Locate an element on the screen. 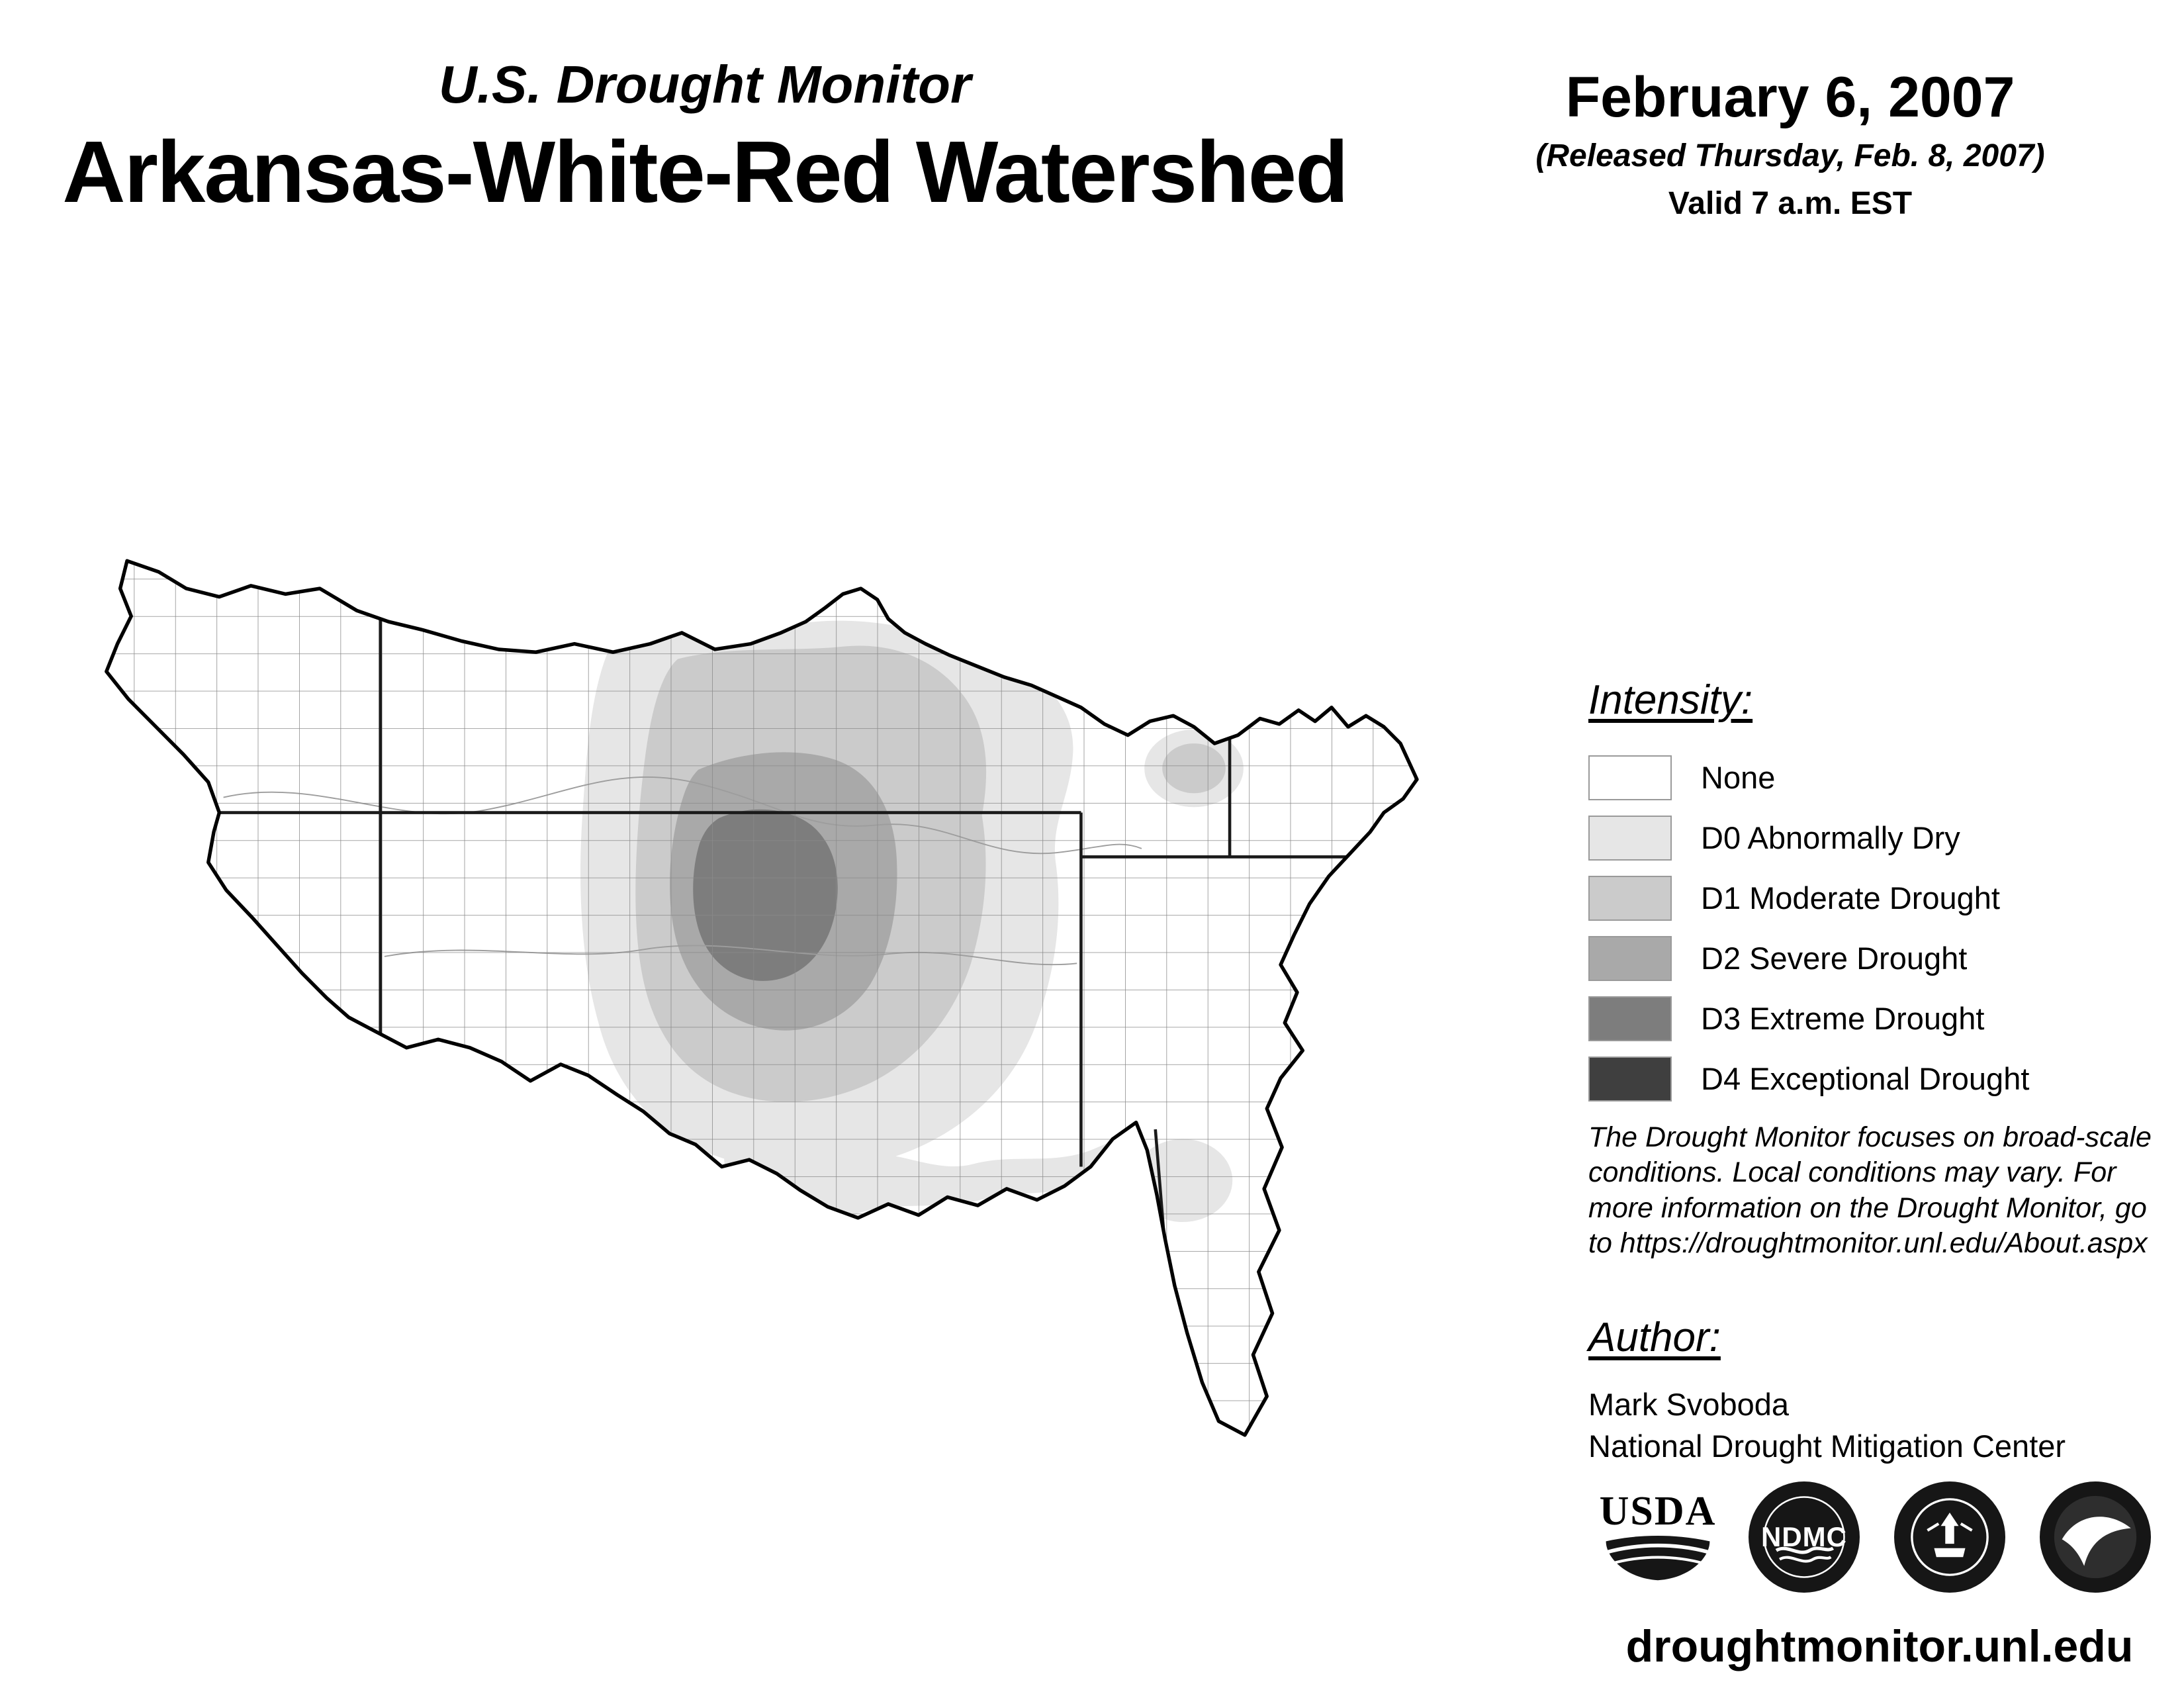 The width and height of the screenshot is (2184, 1688). agency-logos: USDA NDMC is located at coordinates (1875, 1537).